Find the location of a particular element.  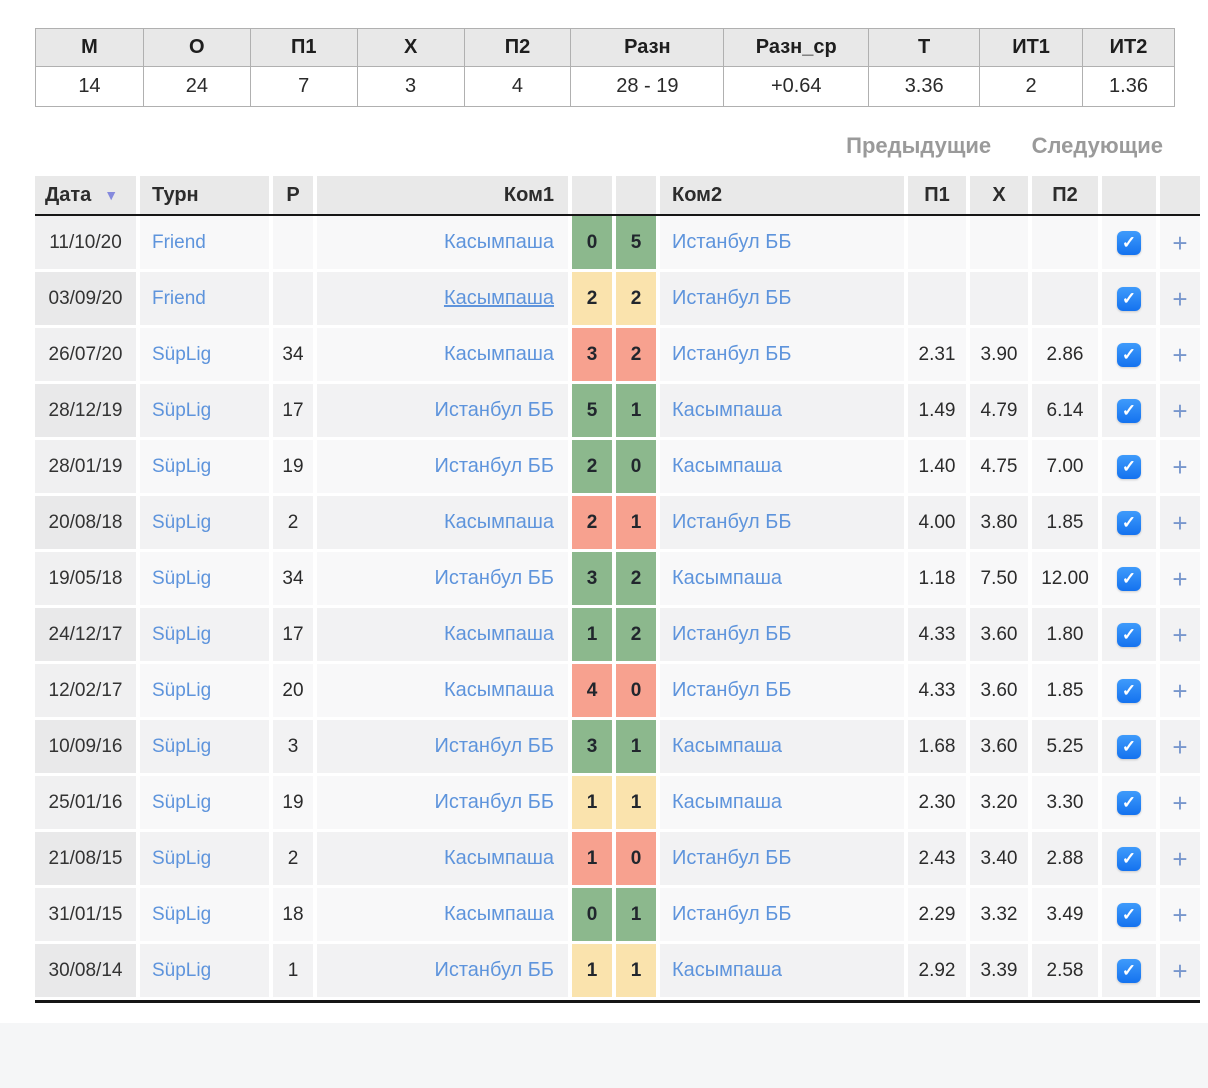

col-header-date: Дата ▼ is located at coordinates (85, 195).